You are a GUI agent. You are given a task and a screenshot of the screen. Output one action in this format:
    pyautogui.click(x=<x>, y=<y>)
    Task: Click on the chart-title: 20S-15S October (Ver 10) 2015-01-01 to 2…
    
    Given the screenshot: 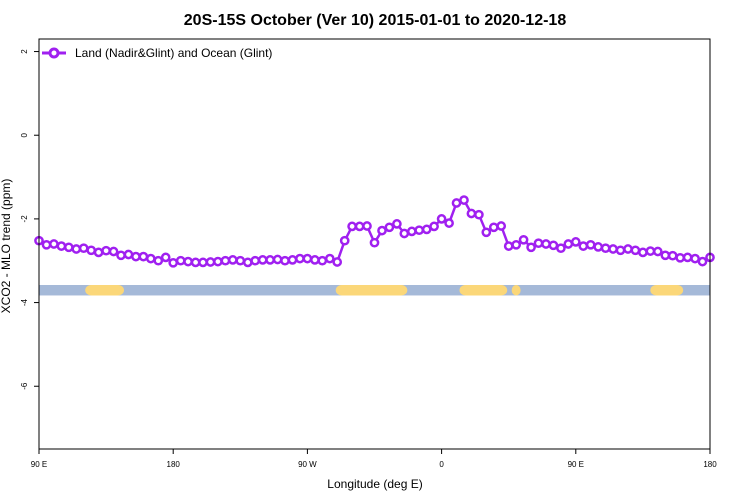 What is the action you would take?
    pyautogui.click(x=375, y=20)
    